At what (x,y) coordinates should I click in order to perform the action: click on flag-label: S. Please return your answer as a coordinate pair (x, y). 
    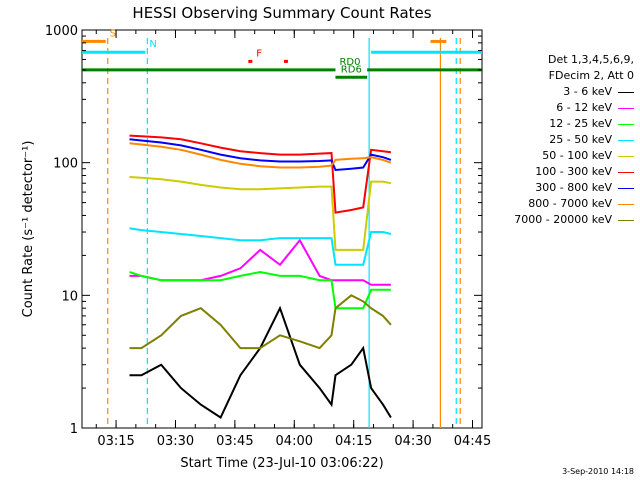
    Looking at the image, I should click on (113, 33).